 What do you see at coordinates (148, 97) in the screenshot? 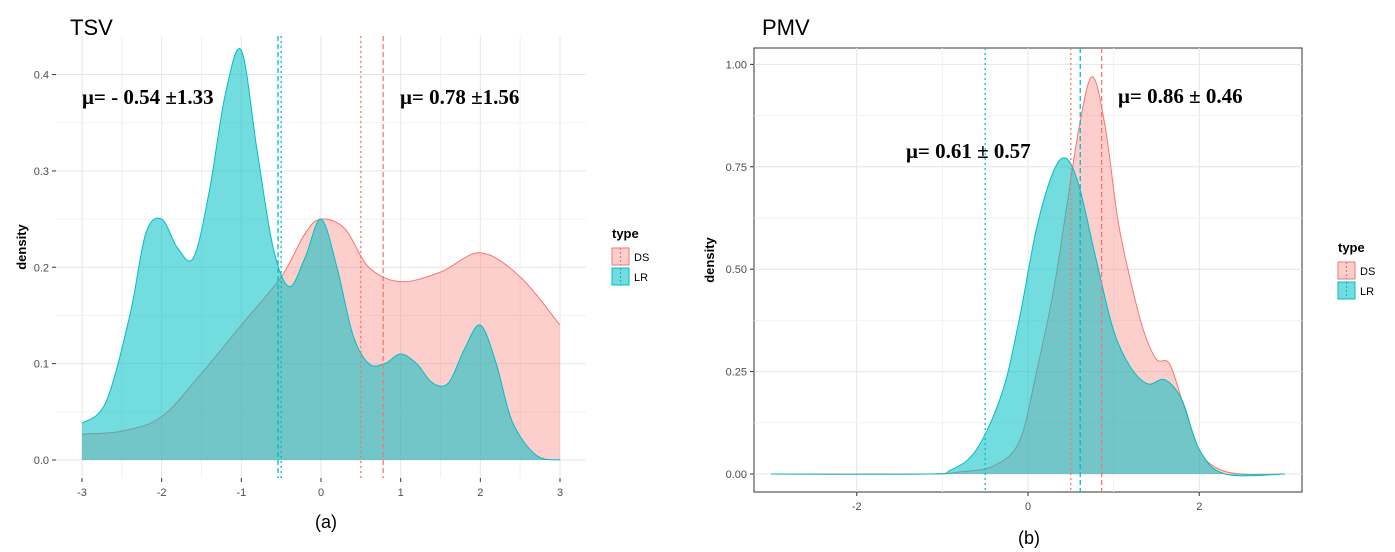
I see `mean-annotation: μ= - 0.54 ±1.33` at bounding box center [148, 97].